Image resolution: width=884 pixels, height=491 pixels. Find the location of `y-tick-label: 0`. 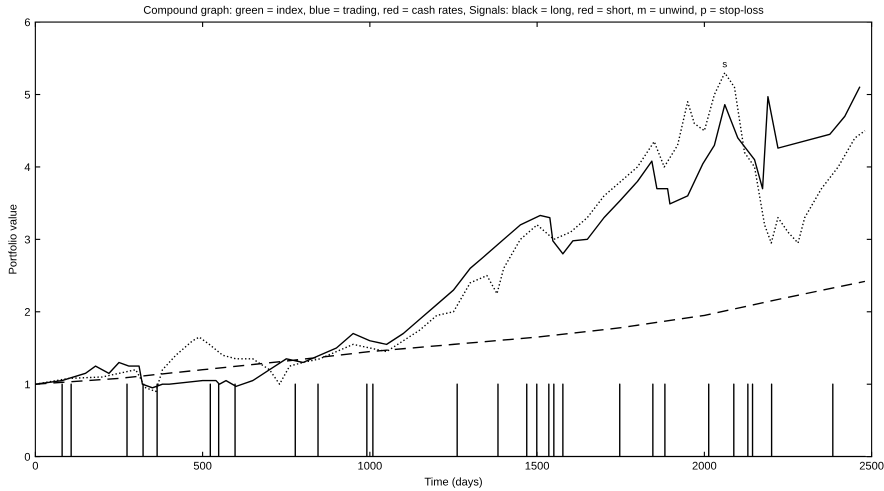

y-tick-label: 0 is located at coordinates (27, 456).